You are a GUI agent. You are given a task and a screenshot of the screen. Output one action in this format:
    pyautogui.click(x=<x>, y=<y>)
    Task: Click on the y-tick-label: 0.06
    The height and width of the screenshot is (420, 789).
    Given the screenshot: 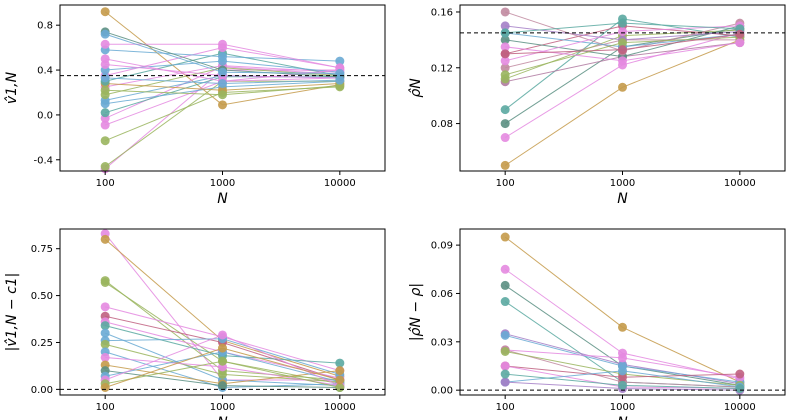 What is the action you would take?
    pyautogui.click(x=442, y=294)
    